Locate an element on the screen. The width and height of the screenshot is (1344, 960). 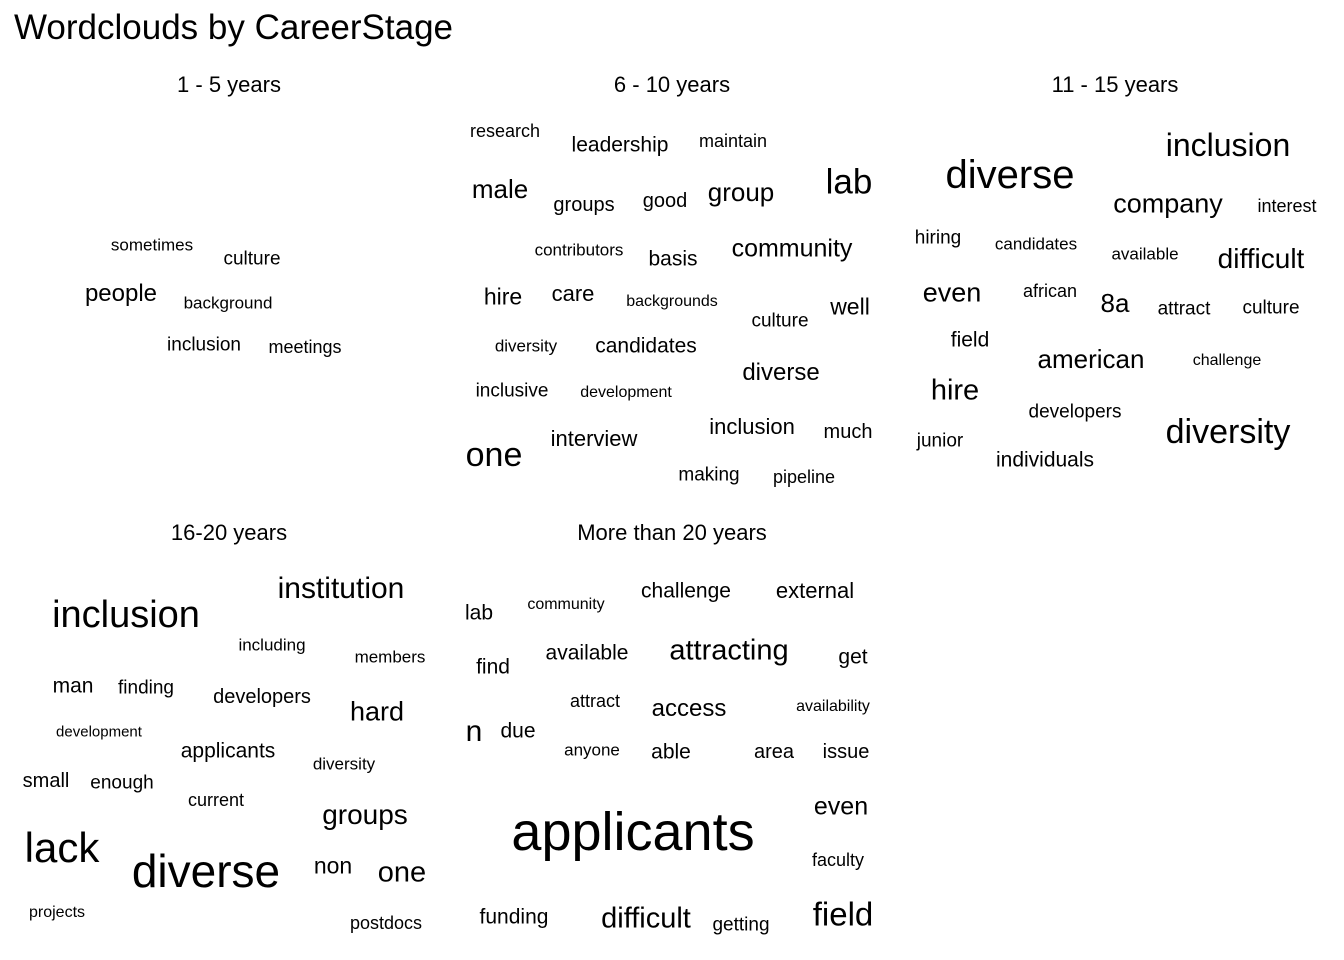
panel-title-16-20-years: 16-20 years is located at coordinates (229, 532).